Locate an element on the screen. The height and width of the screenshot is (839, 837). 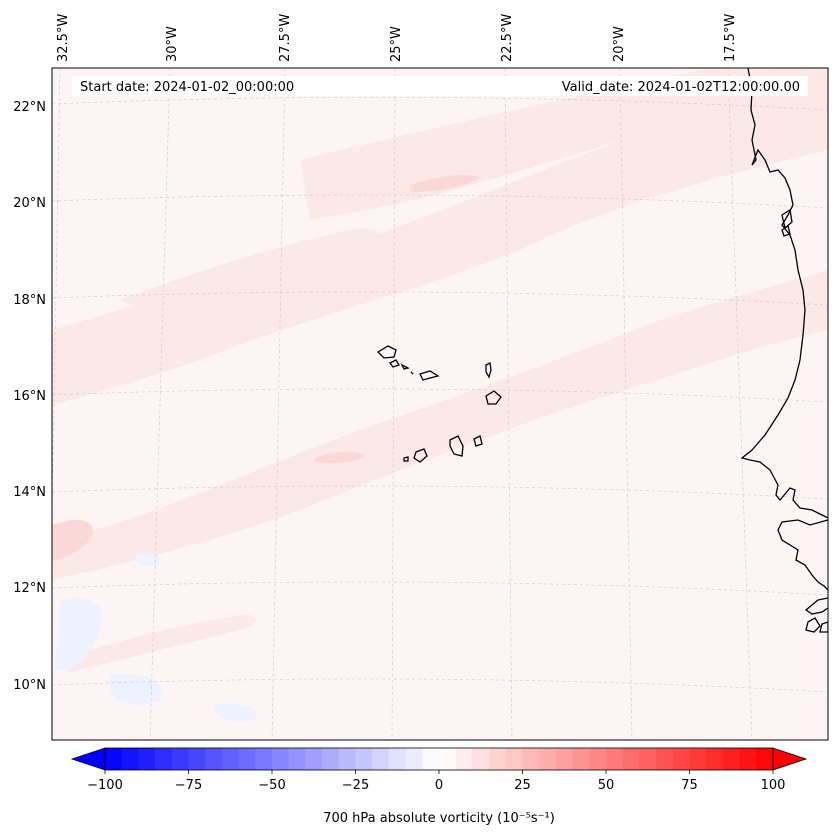
latitude-label: 22°N is located at coordinates (29, 107).